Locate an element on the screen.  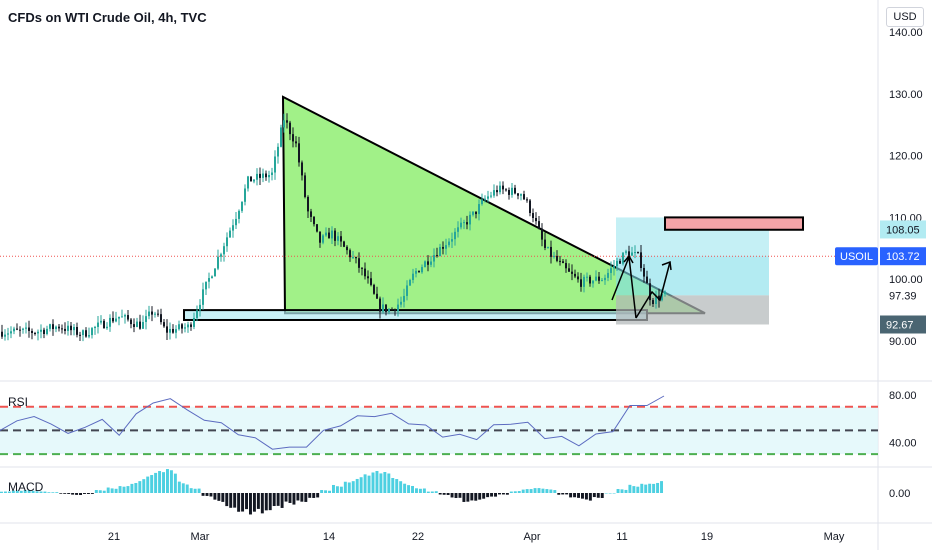
currency-button: USD is located at coordinates (905, 17).